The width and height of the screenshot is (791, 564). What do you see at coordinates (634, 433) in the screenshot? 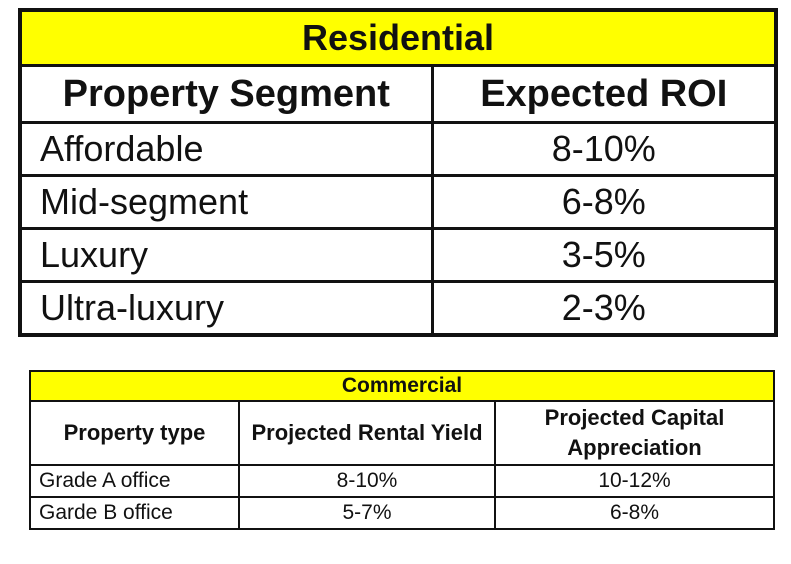
I see `column-header-capital-appreciation: Projected Capital Appreciation` at bounding box center [634, 433].